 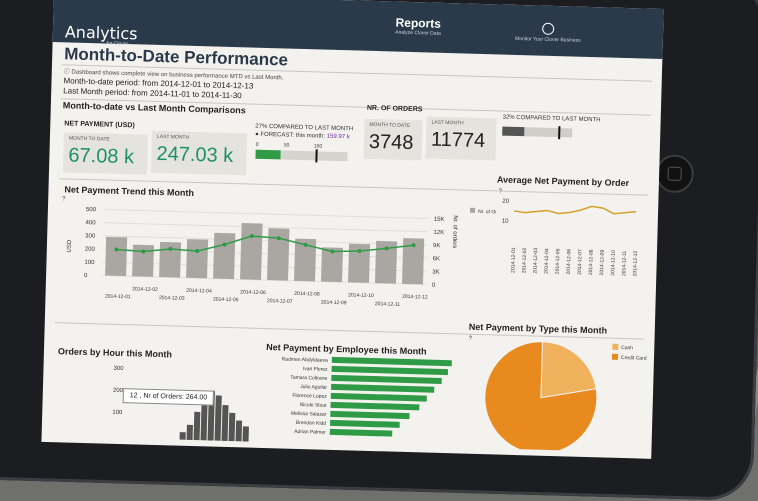 What do you see at coordinates (418, 26) in the screenshot?
I see `nav-reports: Reports Analyze Clover Data` at bounding box center [418, 26].